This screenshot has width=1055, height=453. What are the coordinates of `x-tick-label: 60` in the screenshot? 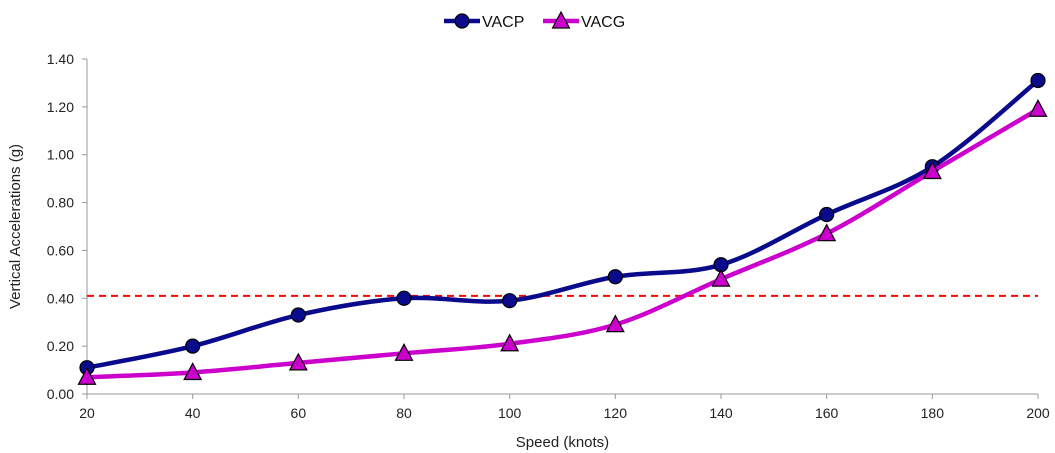 It's located at (299, 413).